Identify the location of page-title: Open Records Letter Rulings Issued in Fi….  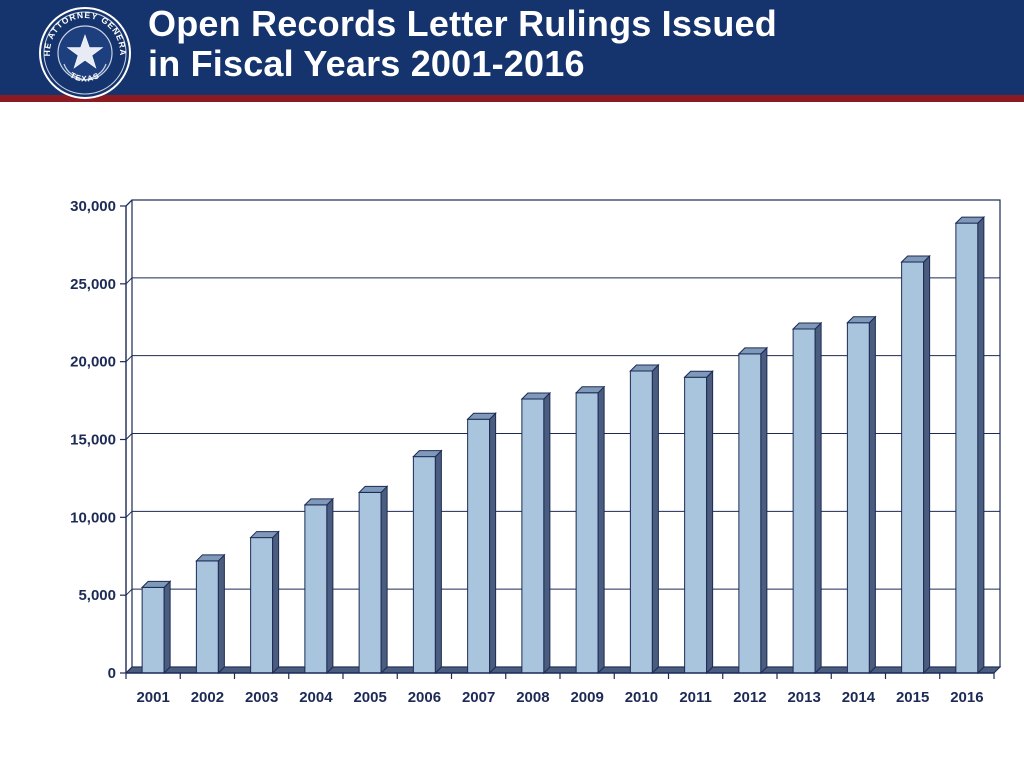
(462, 44).